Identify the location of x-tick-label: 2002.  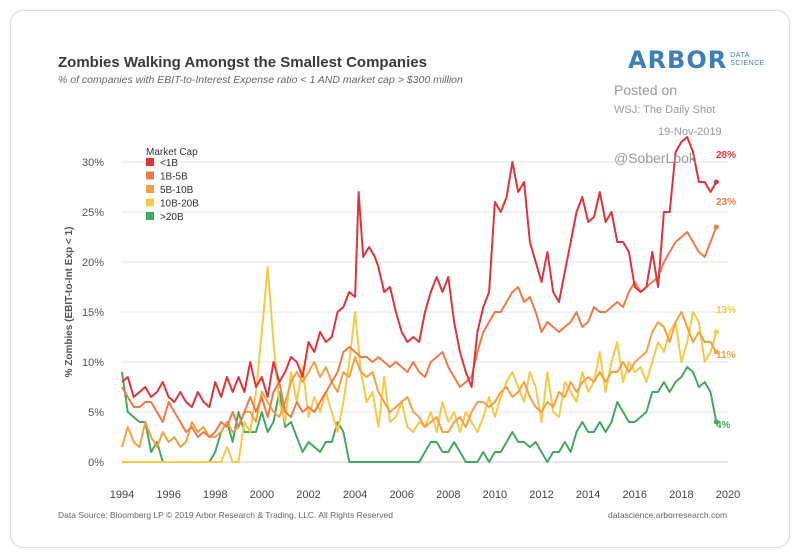
(308, 495).